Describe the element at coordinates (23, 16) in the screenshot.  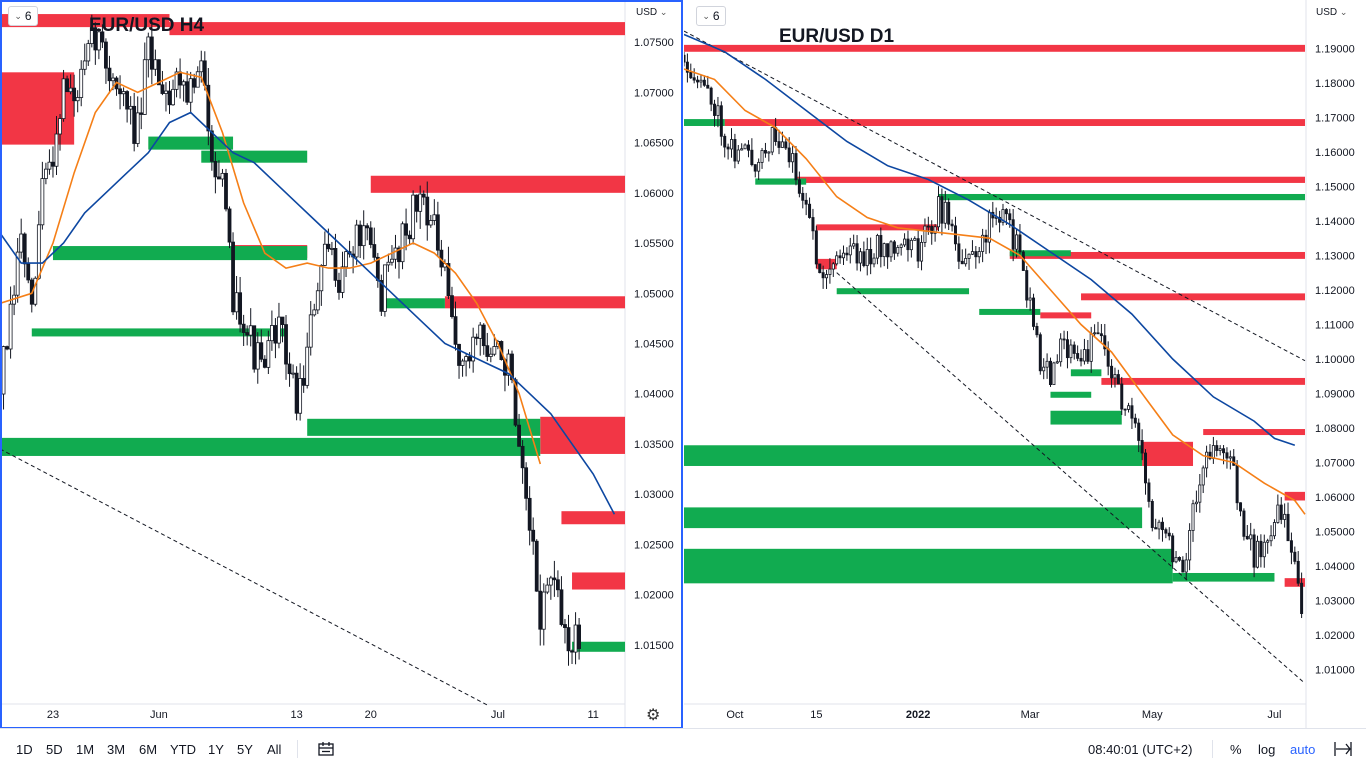
I see `left-interval-button: ⌄ 6` at that location.